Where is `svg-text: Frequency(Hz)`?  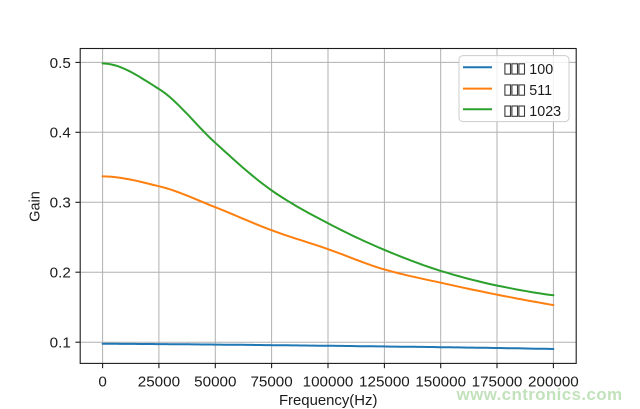 svg-text: Frequency(Hz) is located at coordinates (328, 401).